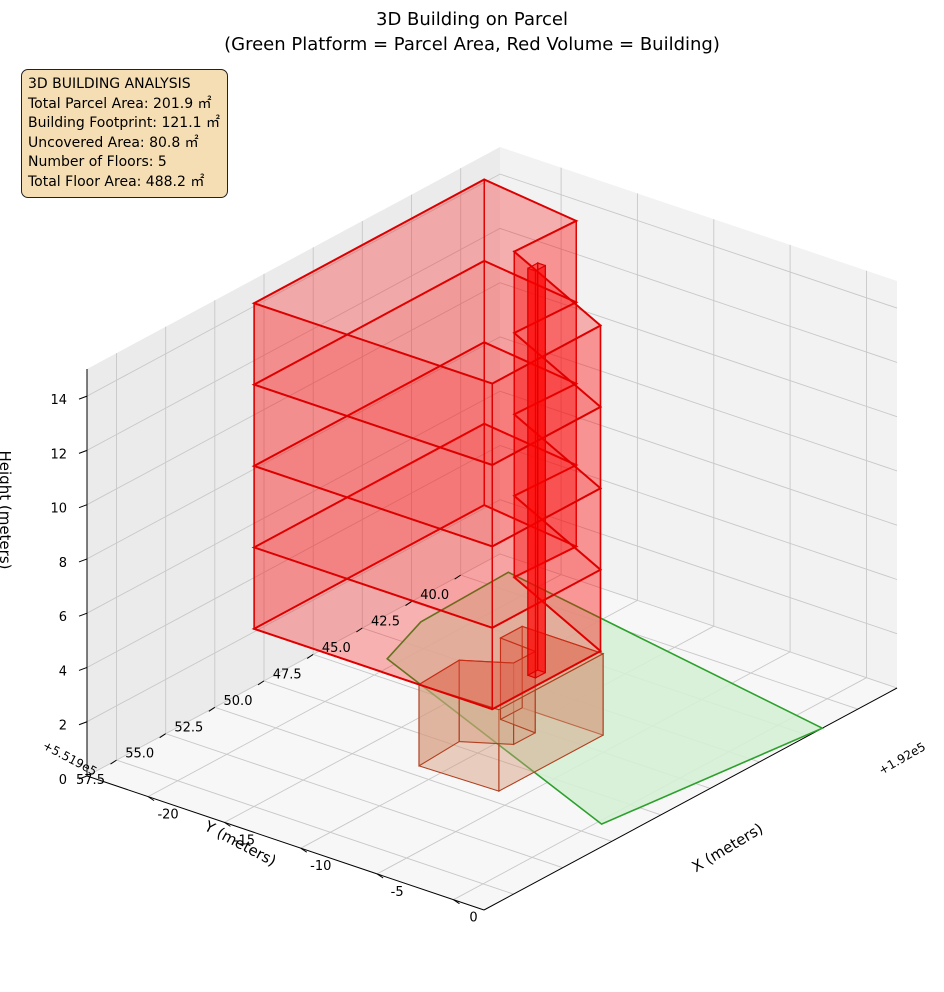 Image resolution: width=944 pixels, height=992 pixels. I want to click on y-tick-label: 40.0, so click(434, 595).